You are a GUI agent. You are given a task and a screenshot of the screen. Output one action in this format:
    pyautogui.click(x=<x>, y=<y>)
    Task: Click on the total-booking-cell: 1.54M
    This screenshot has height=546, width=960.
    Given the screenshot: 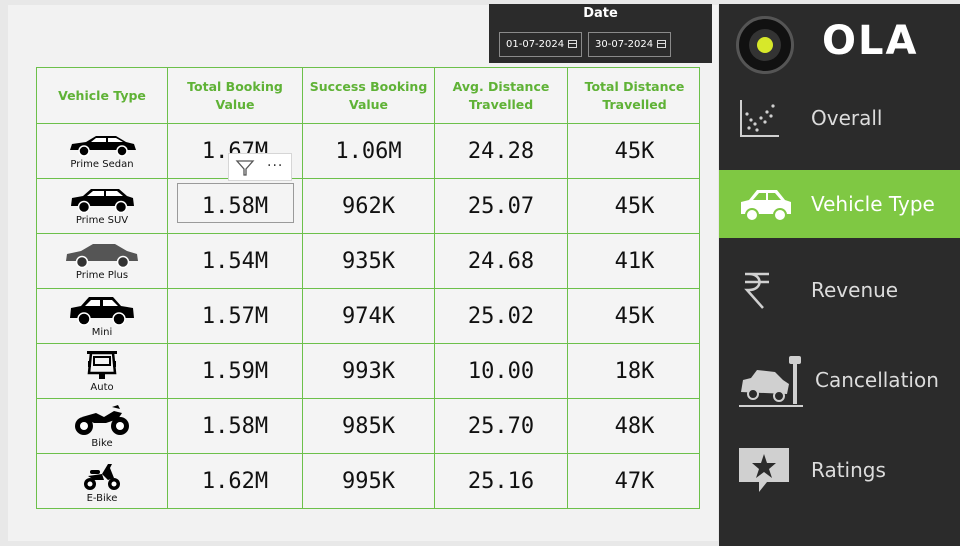 What is the action you would take?
    pyautogui.click(x=235, y=261)
    